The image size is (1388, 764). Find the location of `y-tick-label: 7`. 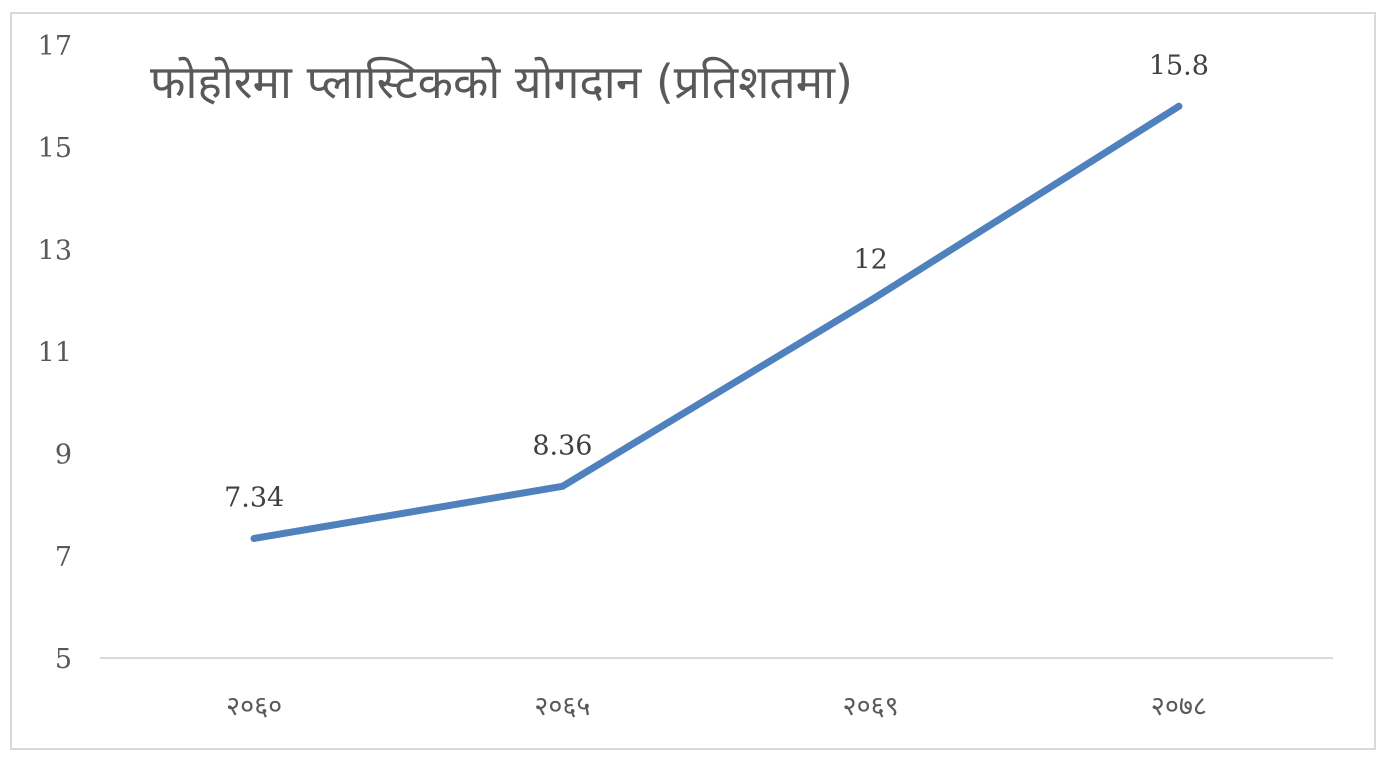

y-tick-label: 7 is located at coordinates (63, 557).